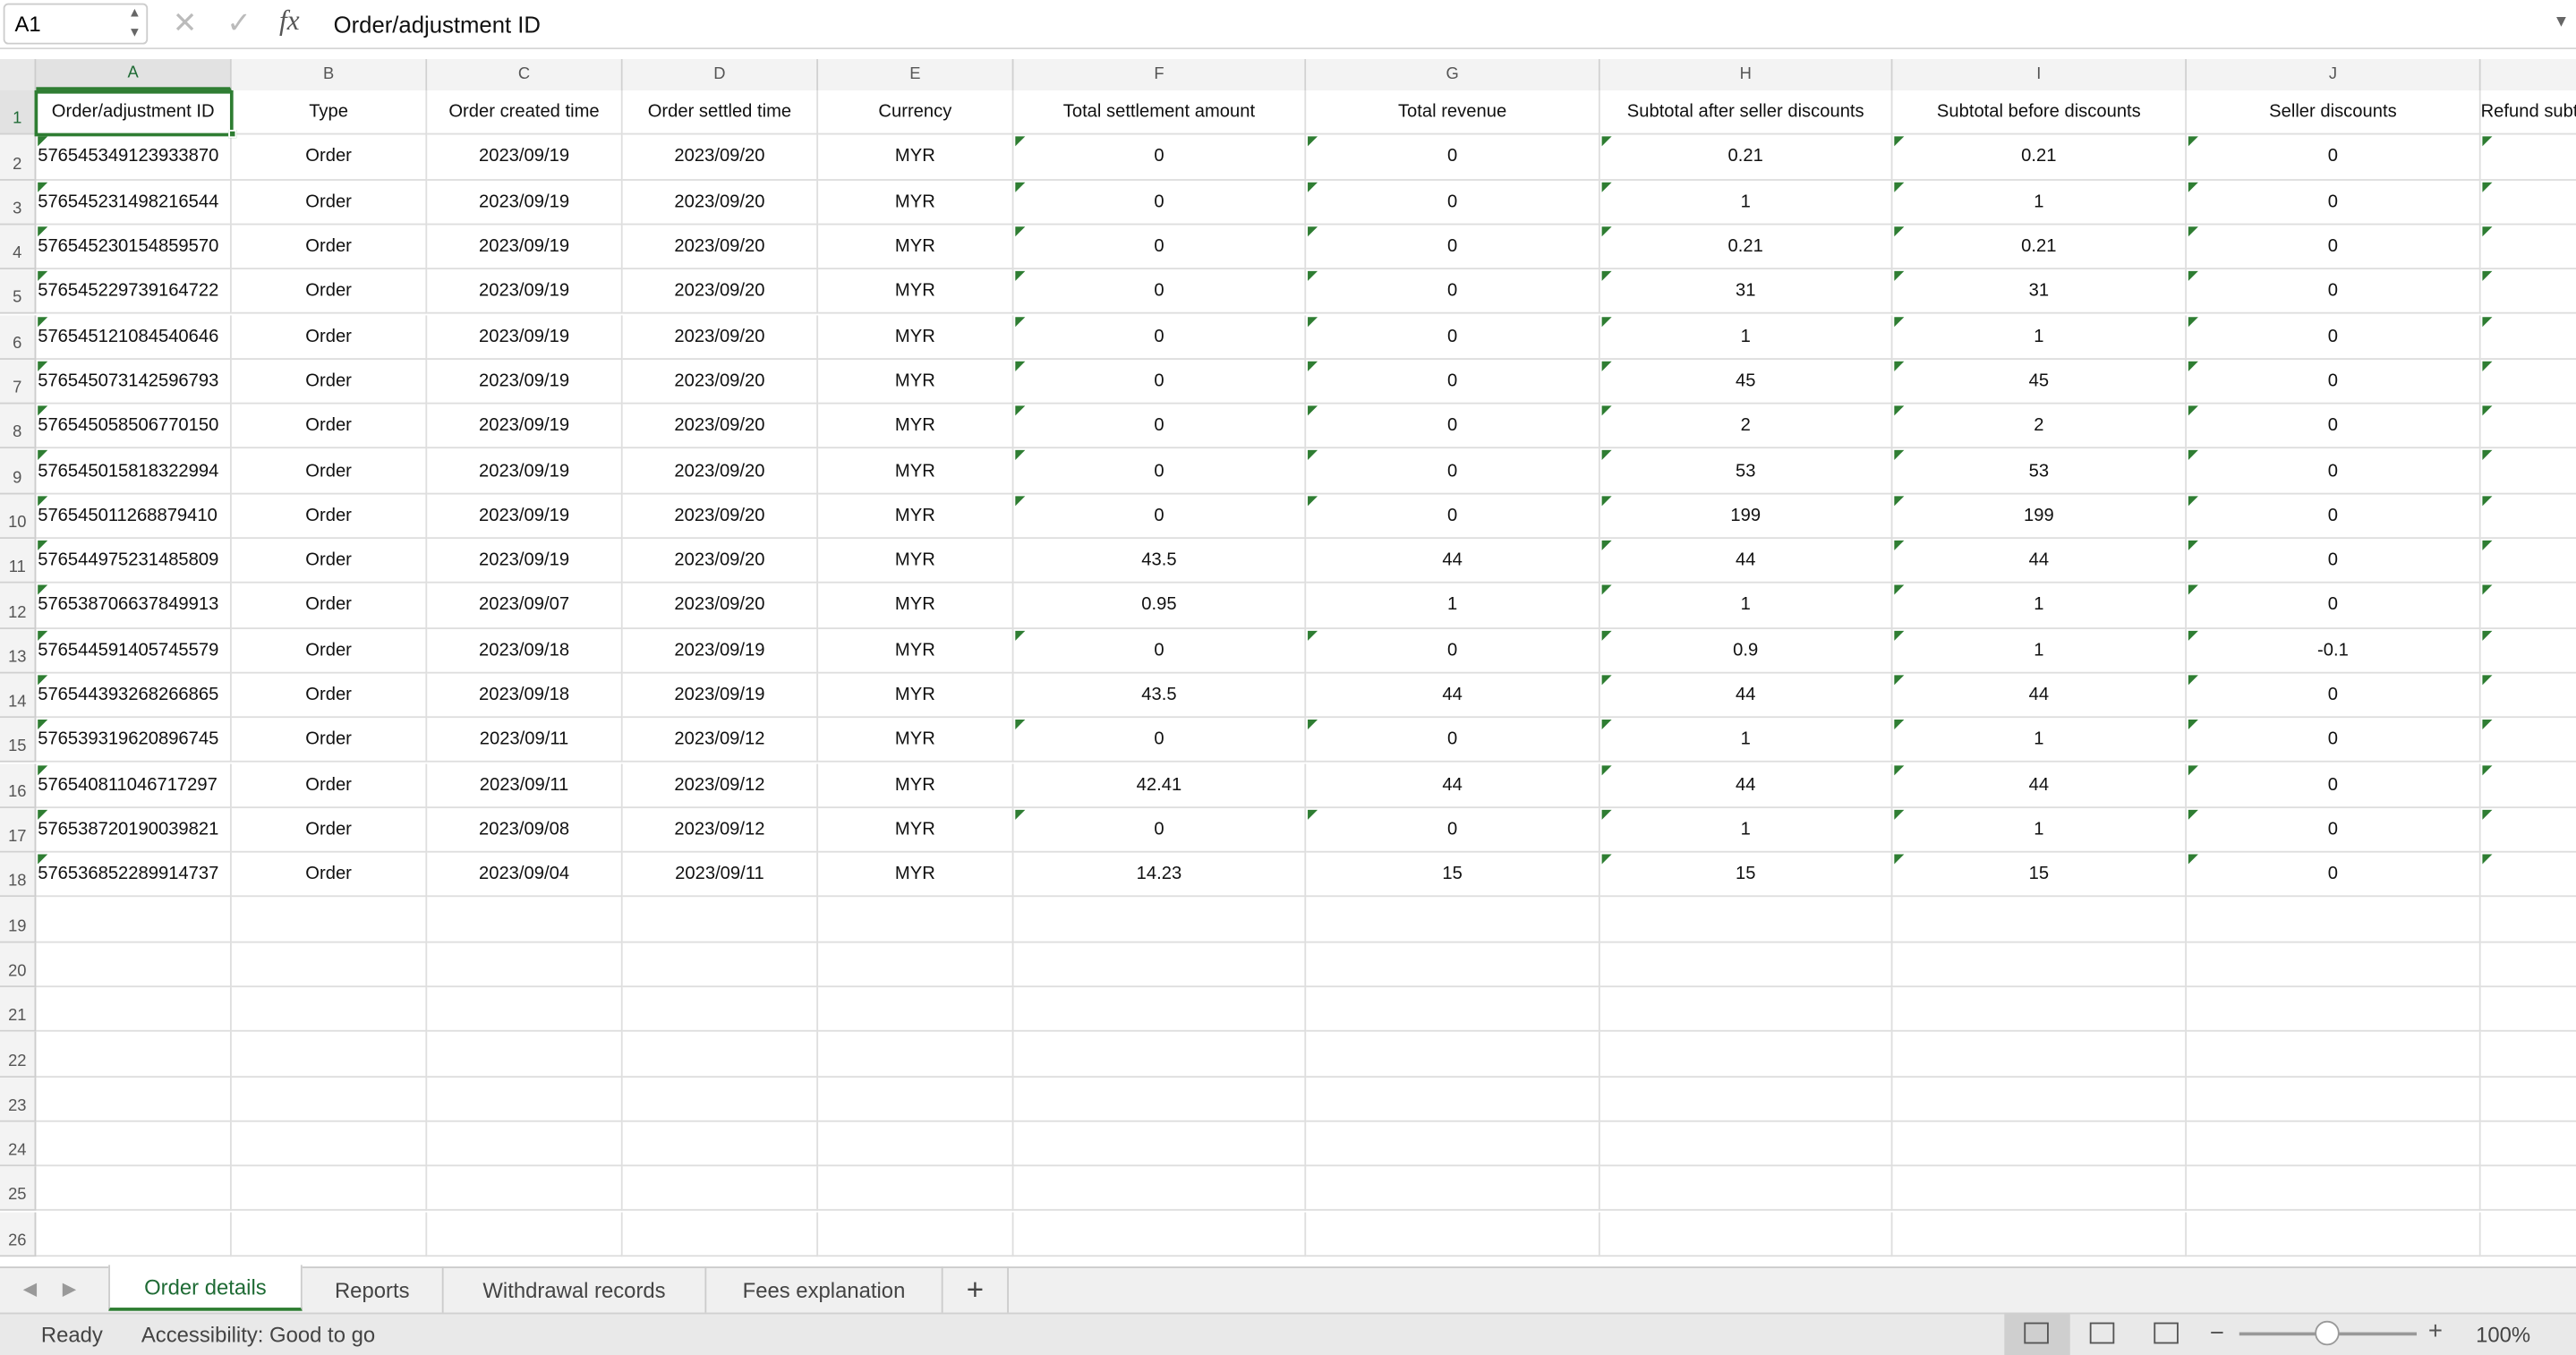 This screenshot has width=2576, height=1355. I want to click on cell: 576545058506770150, so click(134, 426).